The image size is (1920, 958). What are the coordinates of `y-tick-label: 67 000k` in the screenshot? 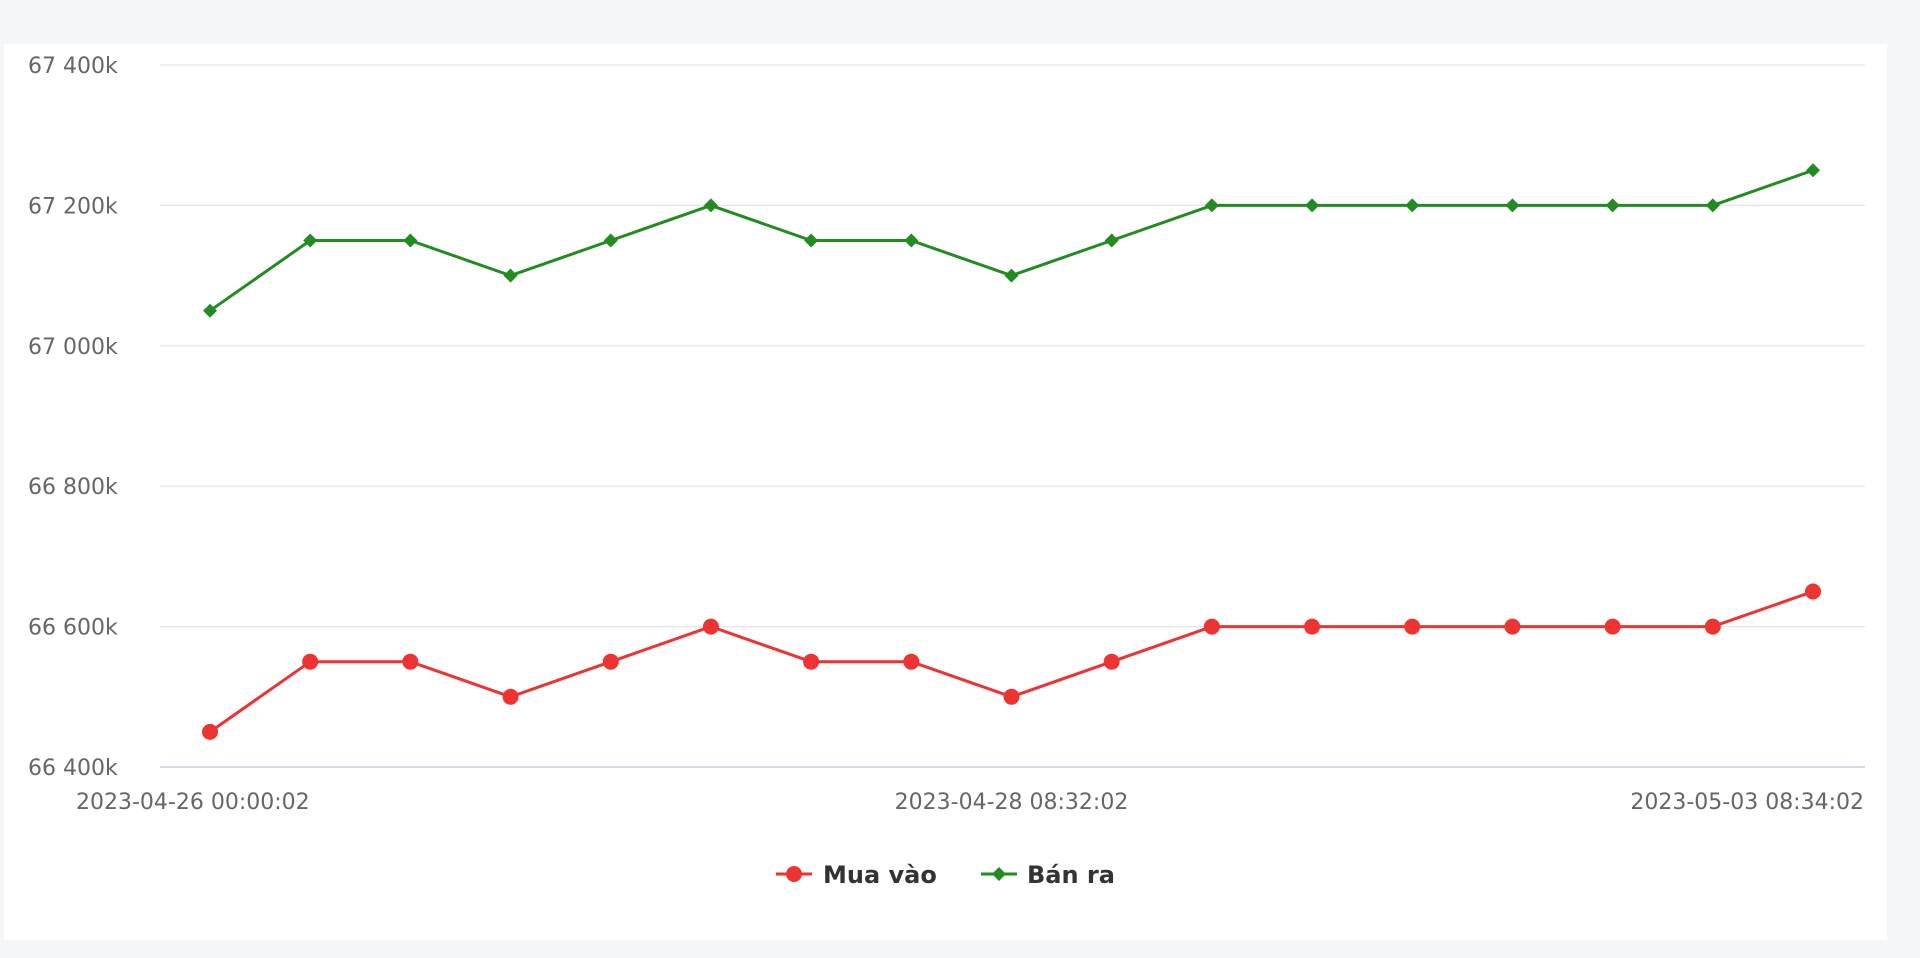 It's located at (73, 347).